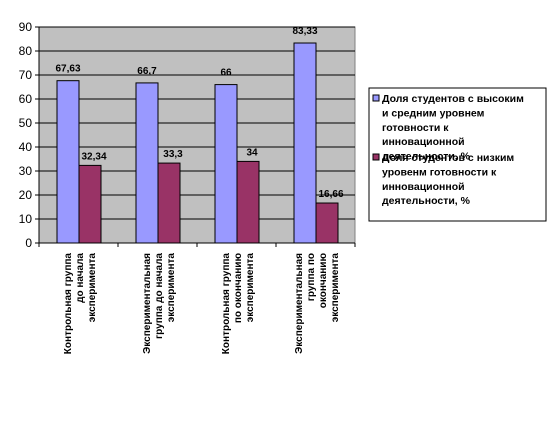 The height and width of the screenshot is (442, 553). Describe the element at coordinates (147, 71) in the screenshot. I see `data-label: 66,7` at that location.